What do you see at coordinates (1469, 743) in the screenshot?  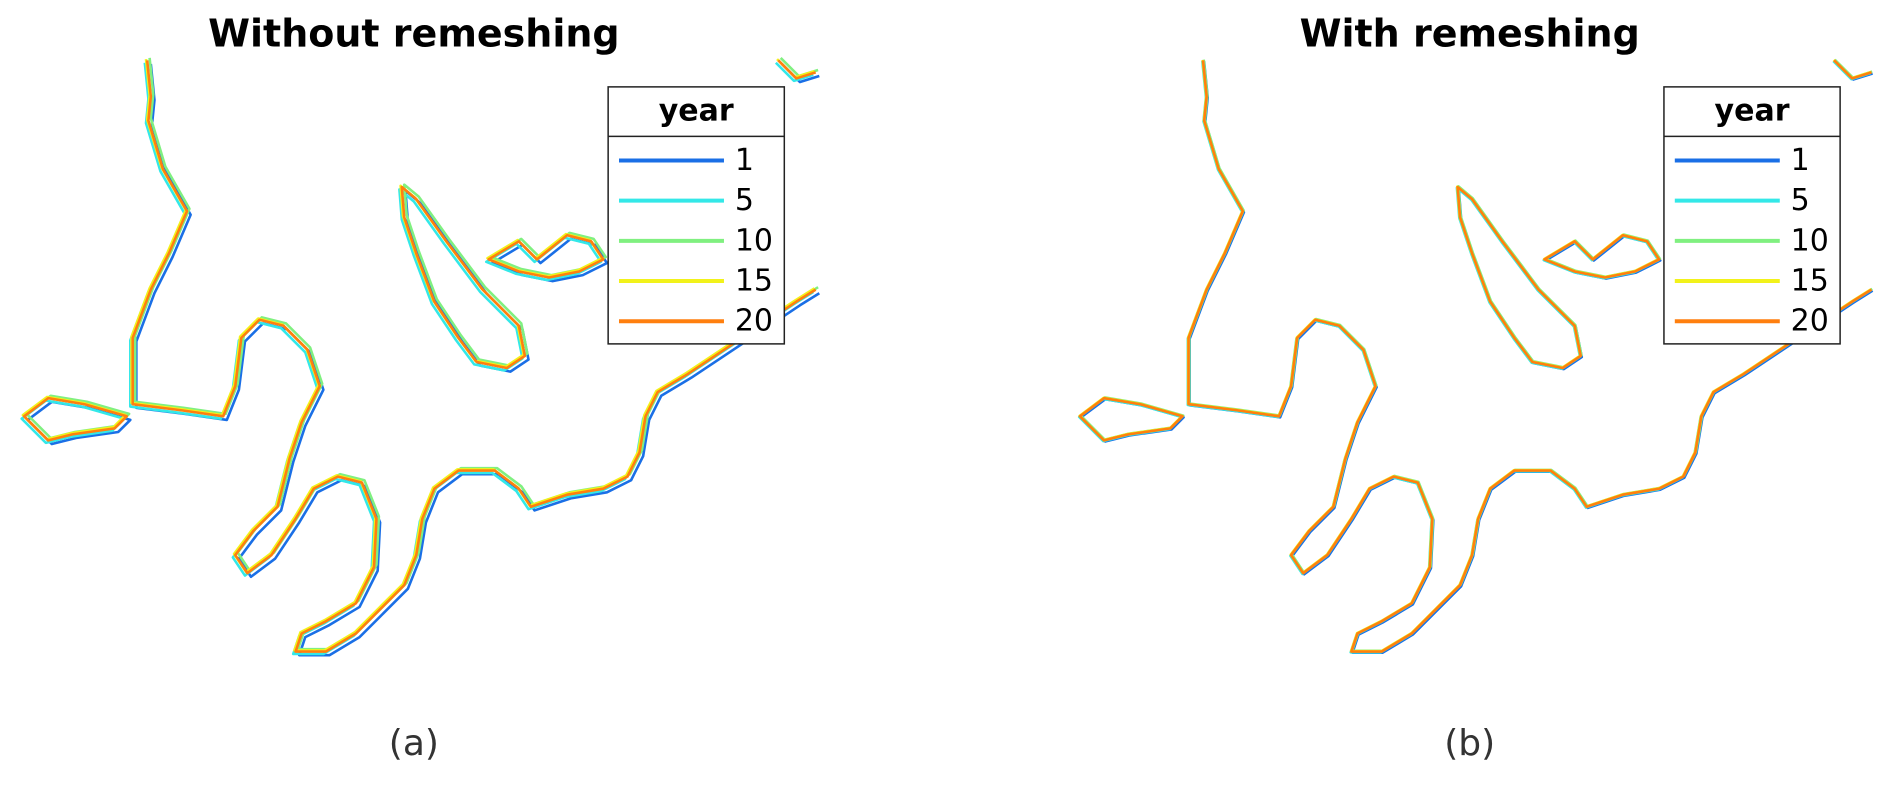 I see `panel-caption: (b)` at bounding box center [1469, 743].